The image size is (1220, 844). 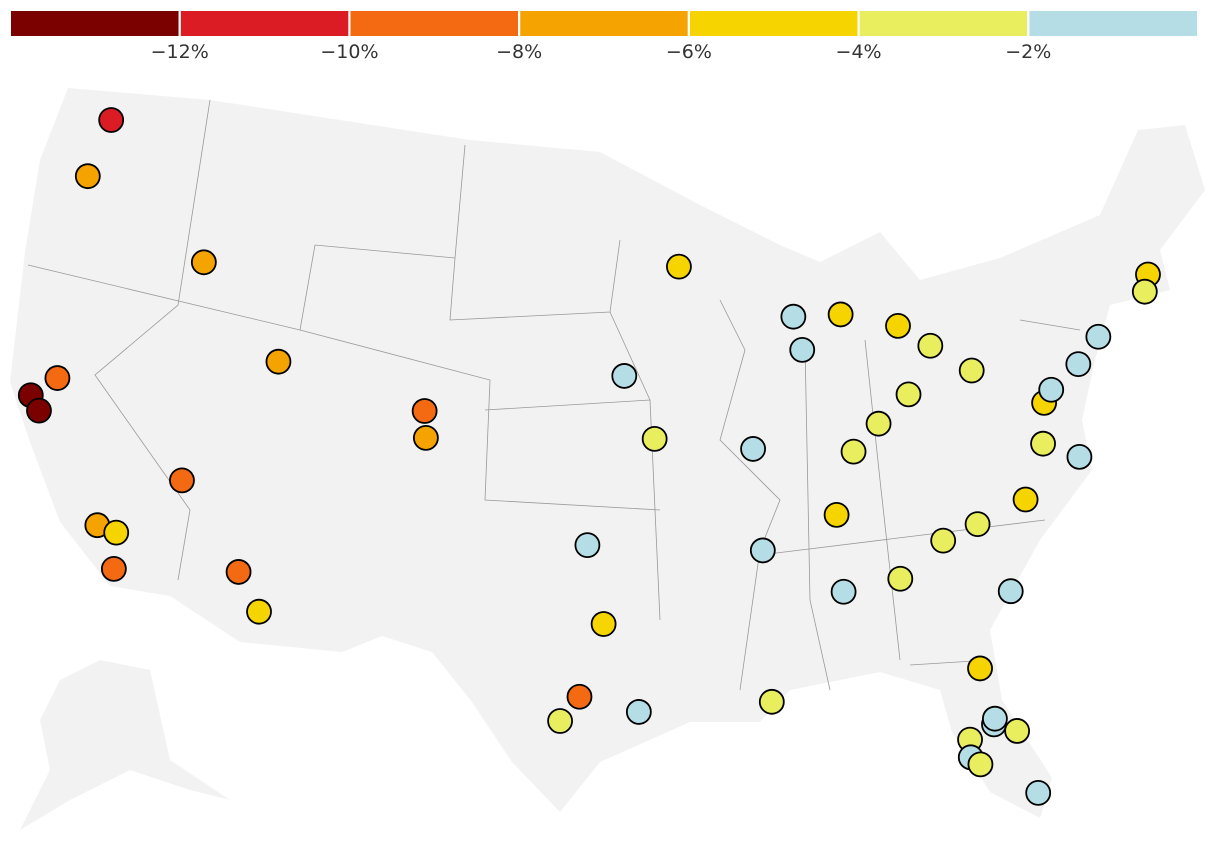 I want to click on legend-tick-label: −8%, so click(x=519, y=52).